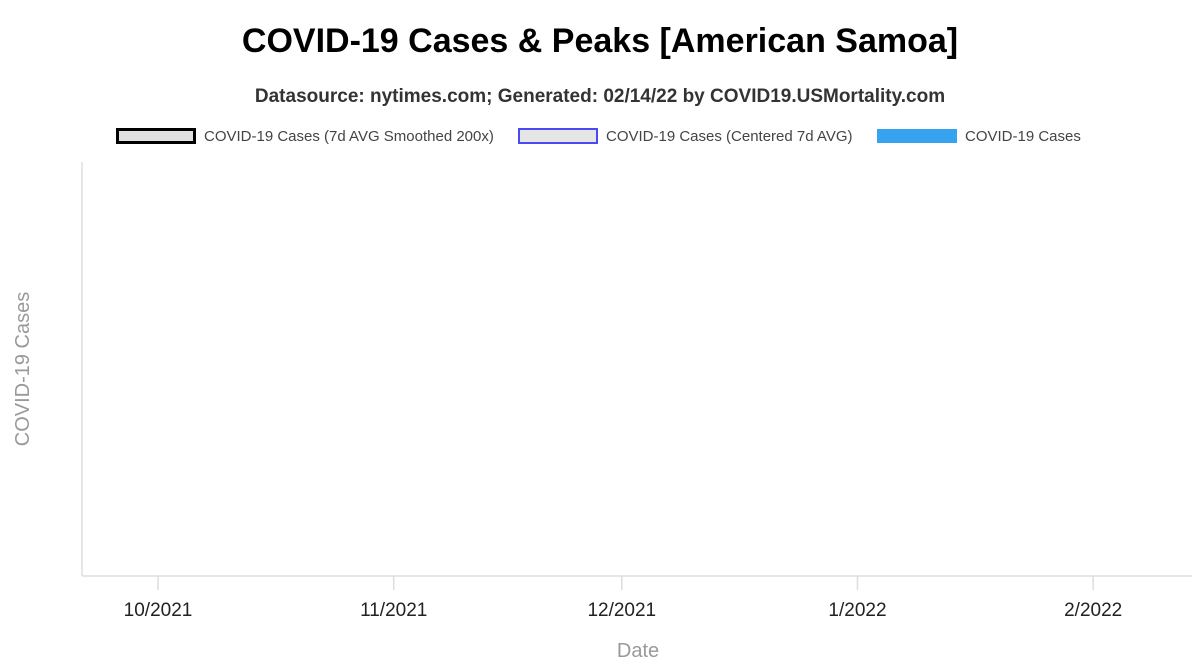 The width and height of the screenshot is (1200, 670). Describe the element at coordinates (623, 598) in the screenshot. I see `x-tick-group: 10/2021 11/2021 12/2021 1/2022 2/2022` at that location.